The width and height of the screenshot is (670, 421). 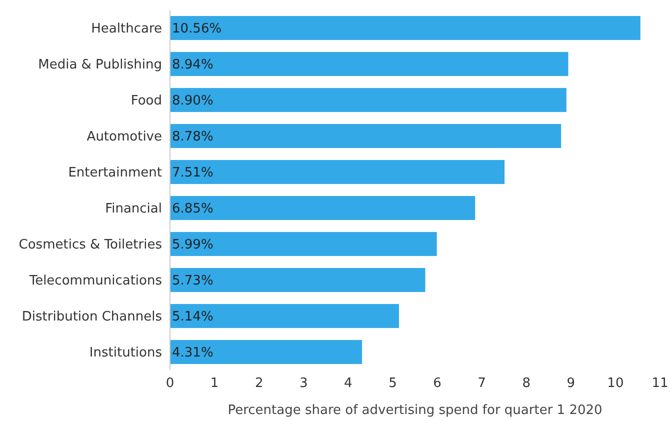 What do you see at coordinates (197, 29) in the screenshot?
I see `data-label: 10.56%` at bounding box center [197, 29].